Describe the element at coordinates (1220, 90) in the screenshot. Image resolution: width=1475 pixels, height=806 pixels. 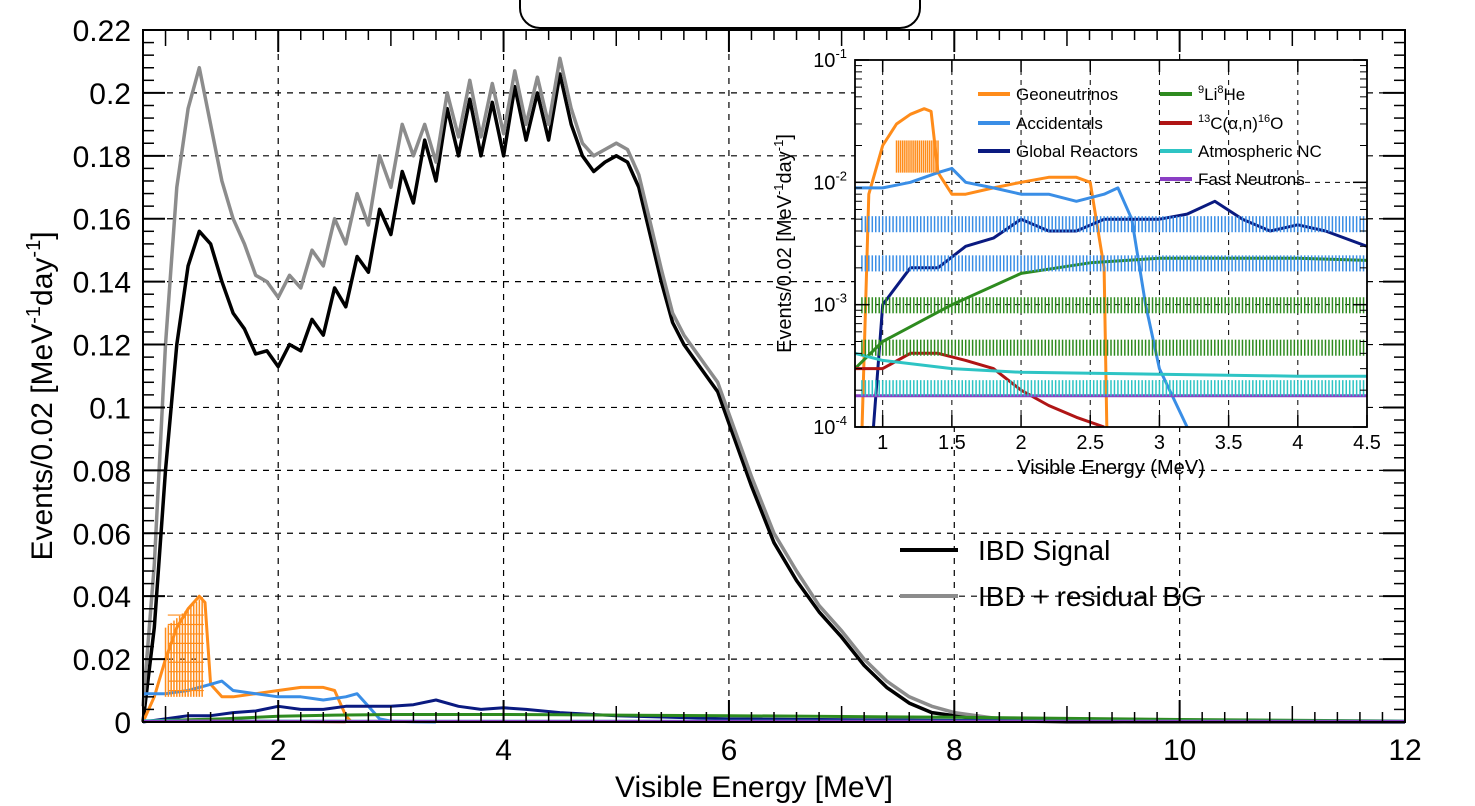
I see `inset-legend-sup: 8` at that location.